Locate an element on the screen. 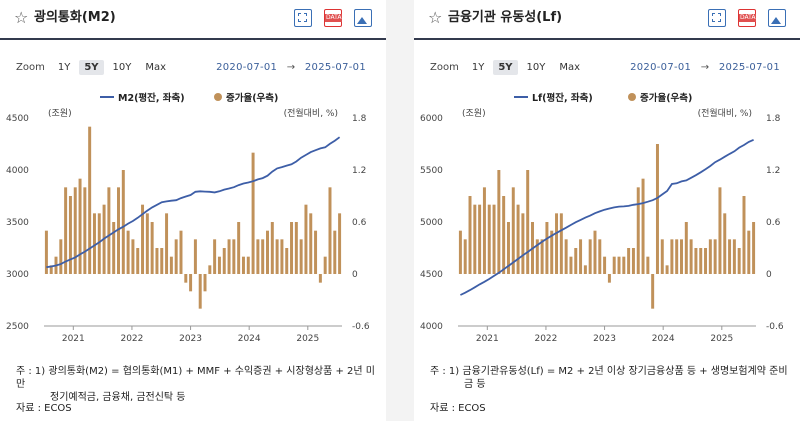  legend-line-label: M2(평잔, 좌축) is located at coordinates (151, 98).